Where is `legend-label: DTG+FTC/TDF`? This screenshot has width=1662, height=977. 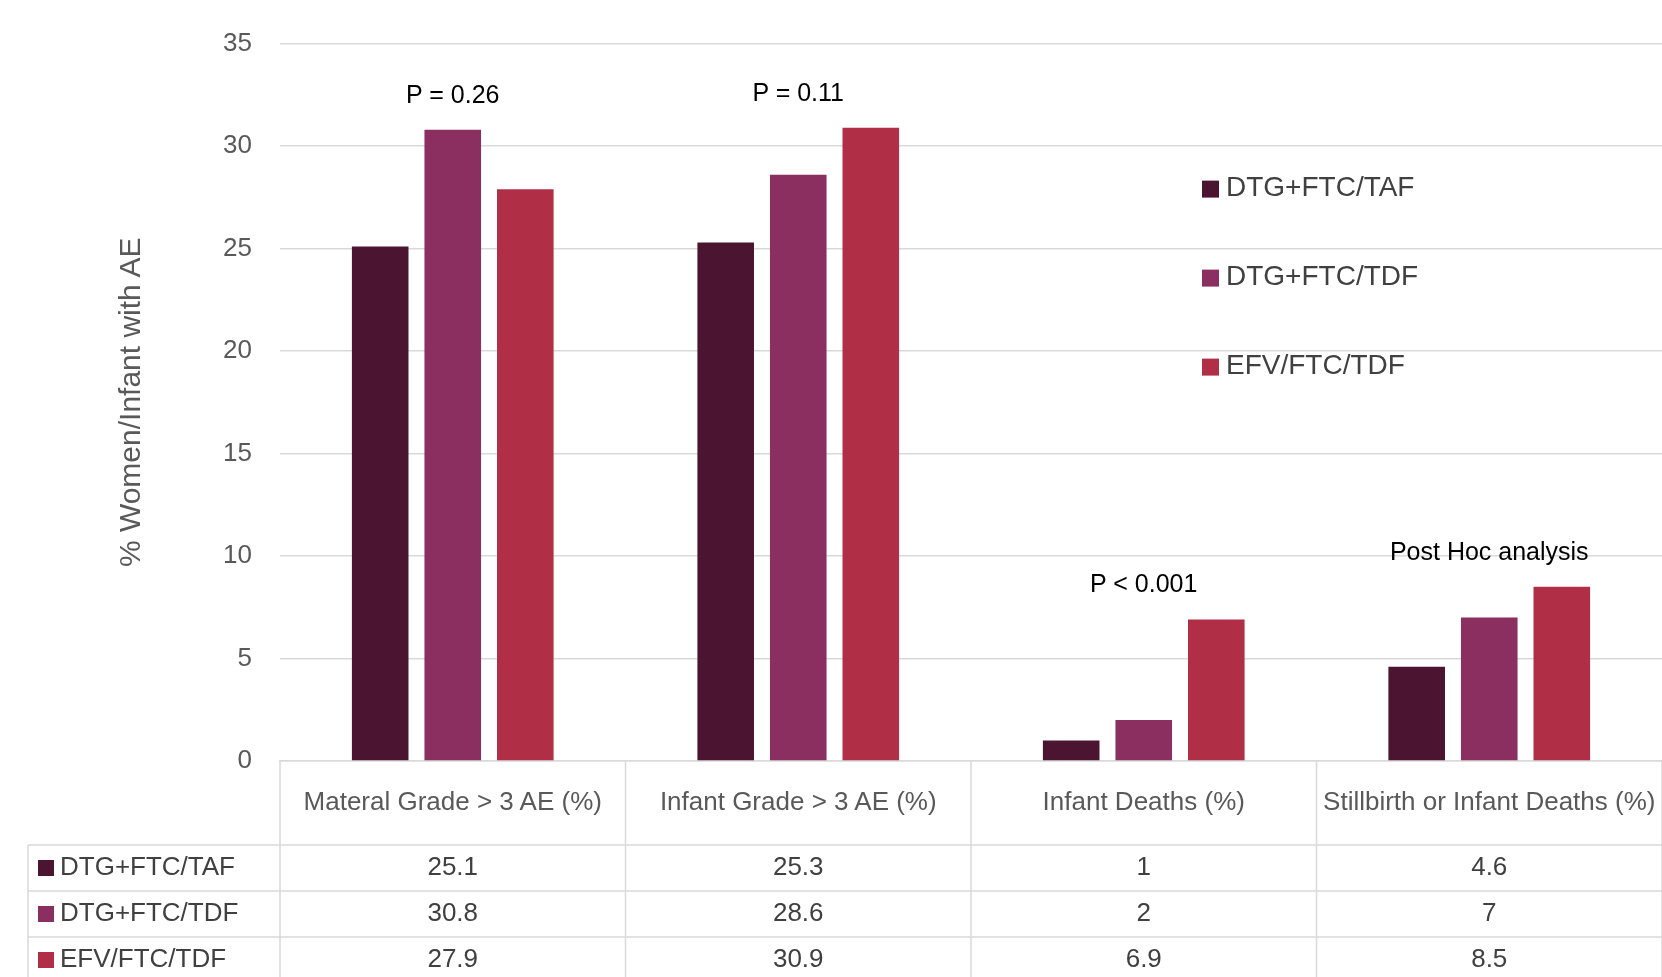
legend-label: DTG+FTC/TDF is located at coordinates (1322, 276).